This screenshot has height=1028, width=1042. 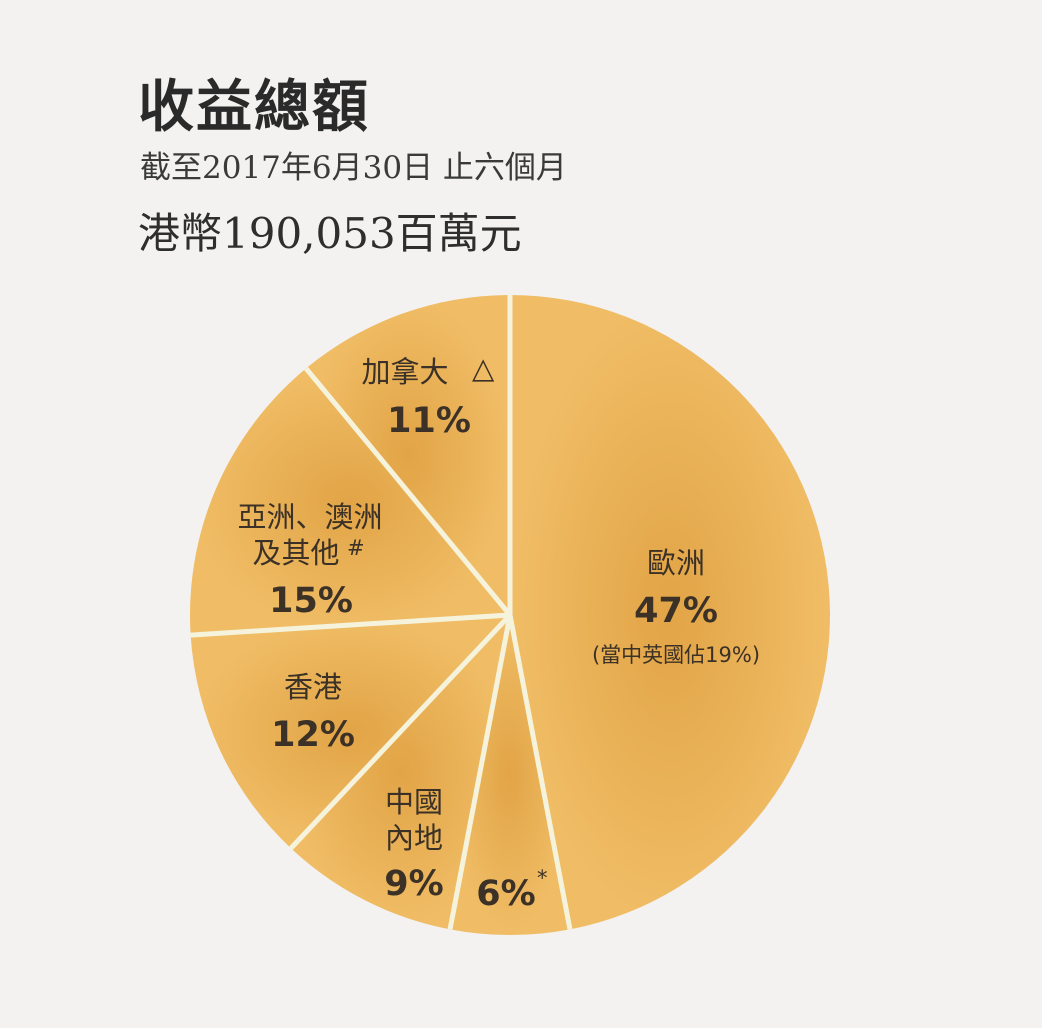 What do you see at coordinates (413, 884) in the screenshot?
I see `label-china-pct: 9%` at bounding box center [413, 884].